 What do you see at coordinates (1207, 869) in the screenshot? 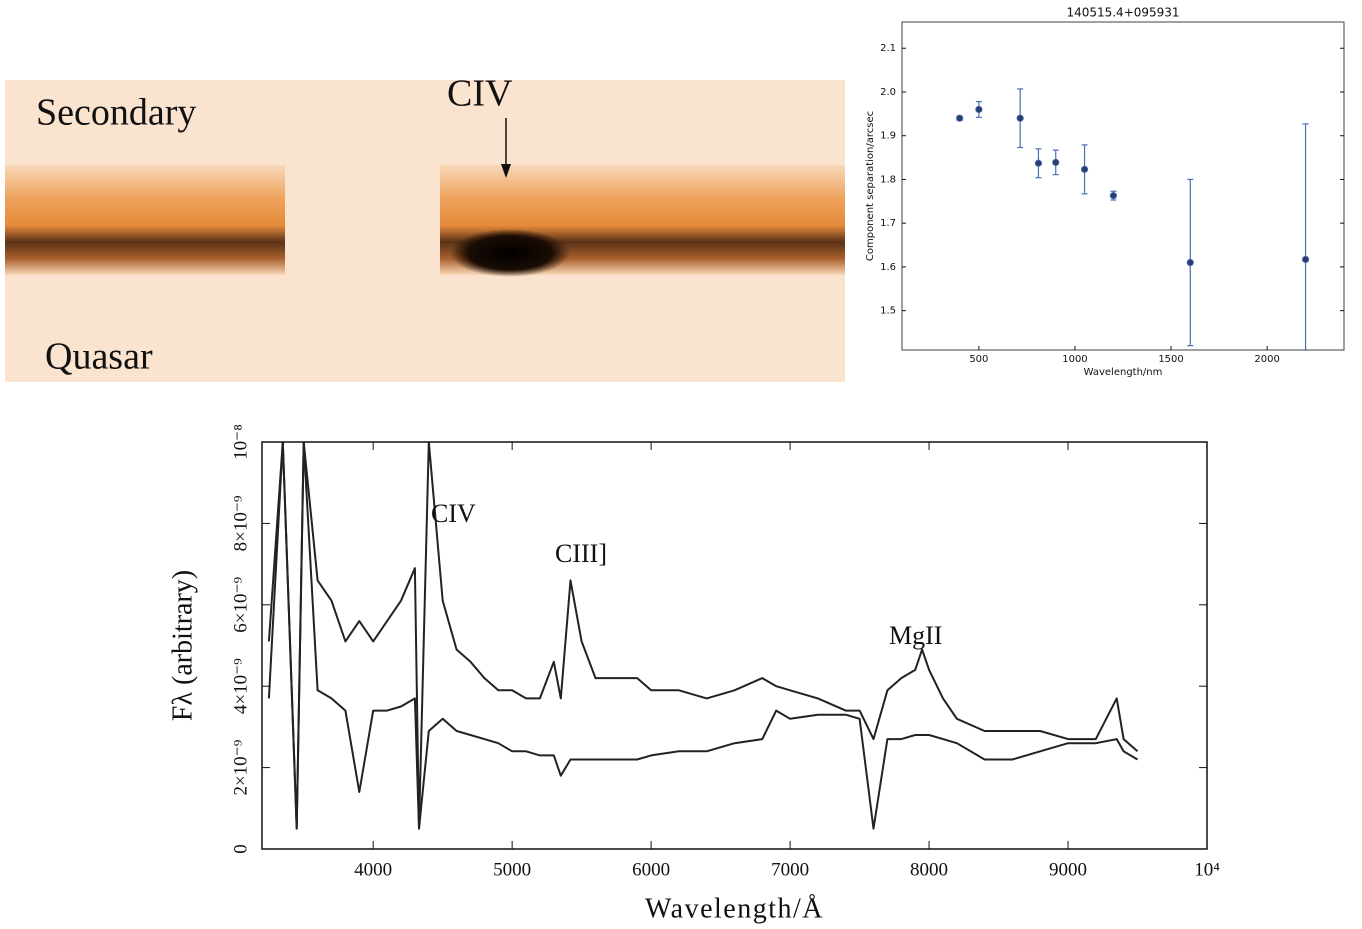
I see `x-tick-label: 10⁴` at bounding box center [1207, 869].